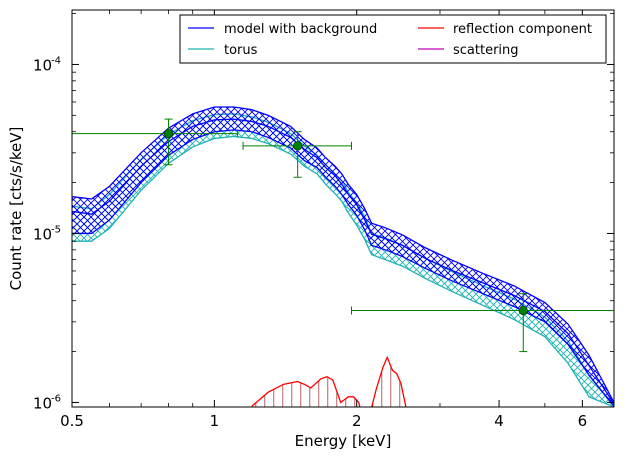 This screenshot has width=624, height=459. I want to click on y-tick-label-exponent: -4, so click(56, 60).